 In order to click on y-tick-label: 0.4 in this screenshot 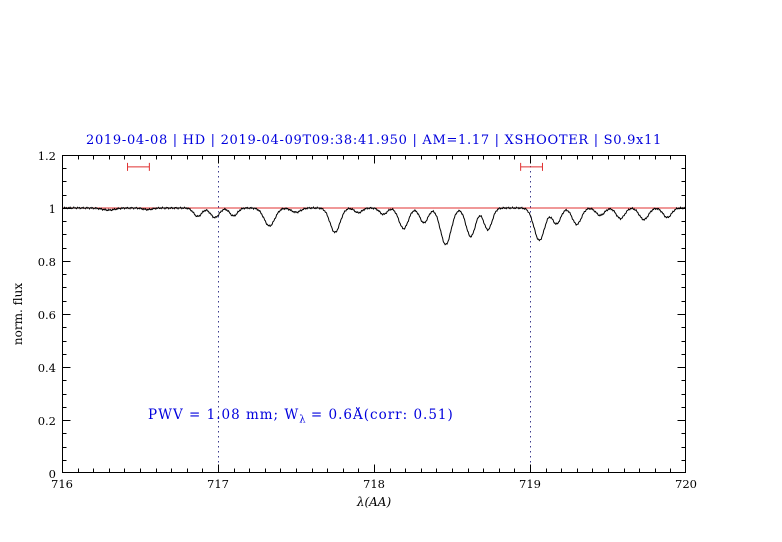, I will do `click(46, 368)`.